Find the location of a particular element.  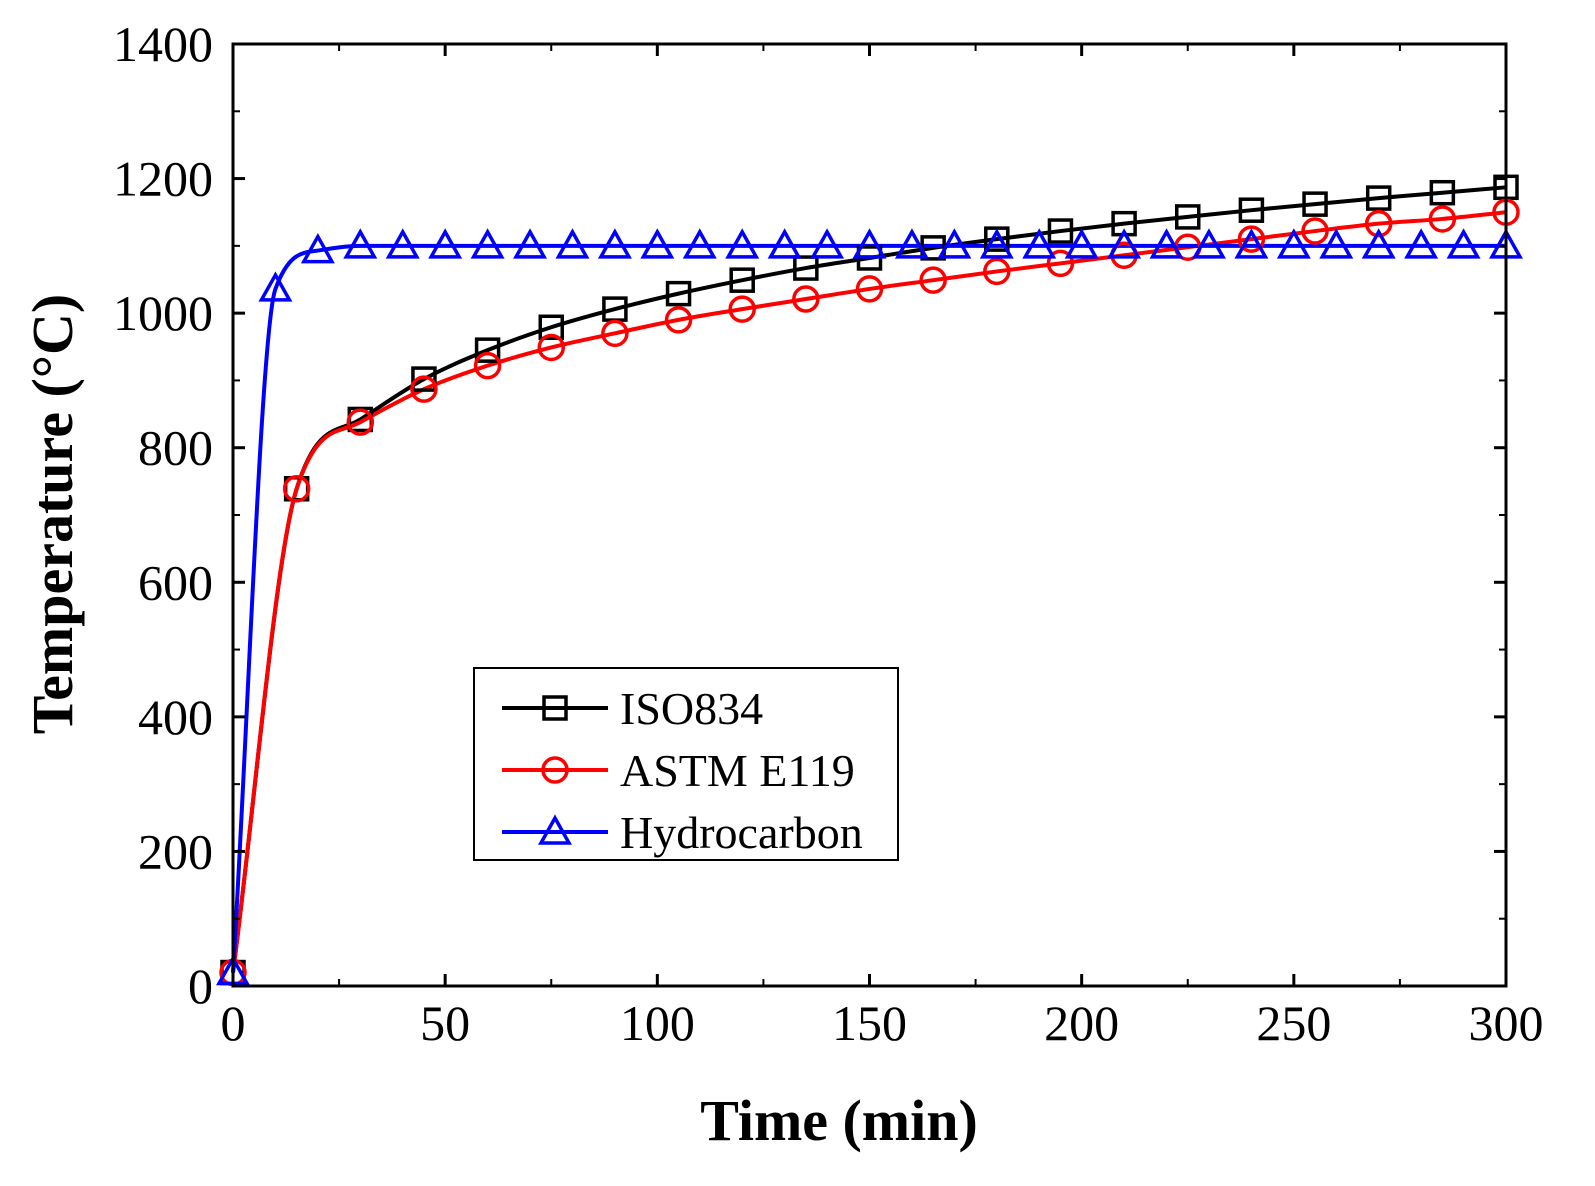

legend-label-astm-e119: ASTM E119 is located at coordinates (737, 770).